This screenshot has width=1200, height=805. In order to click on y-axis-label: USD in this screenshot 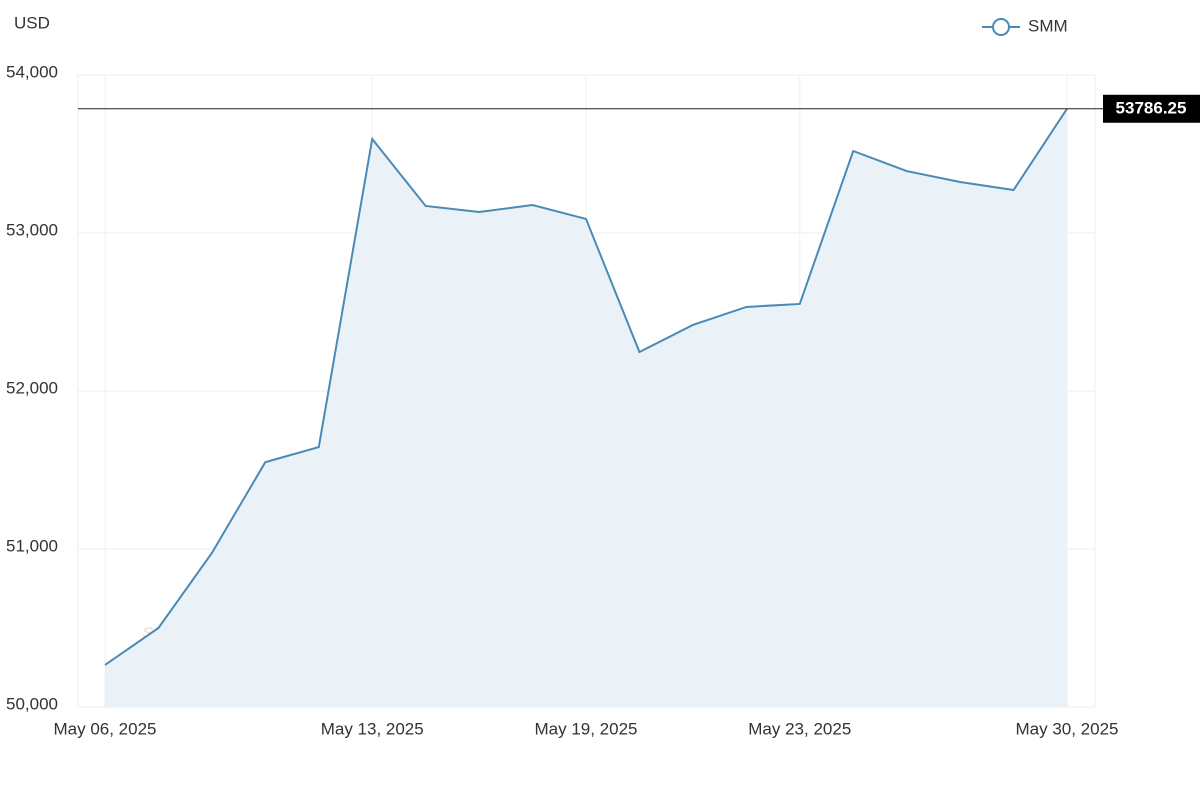, I will do `click(32, 22)`.